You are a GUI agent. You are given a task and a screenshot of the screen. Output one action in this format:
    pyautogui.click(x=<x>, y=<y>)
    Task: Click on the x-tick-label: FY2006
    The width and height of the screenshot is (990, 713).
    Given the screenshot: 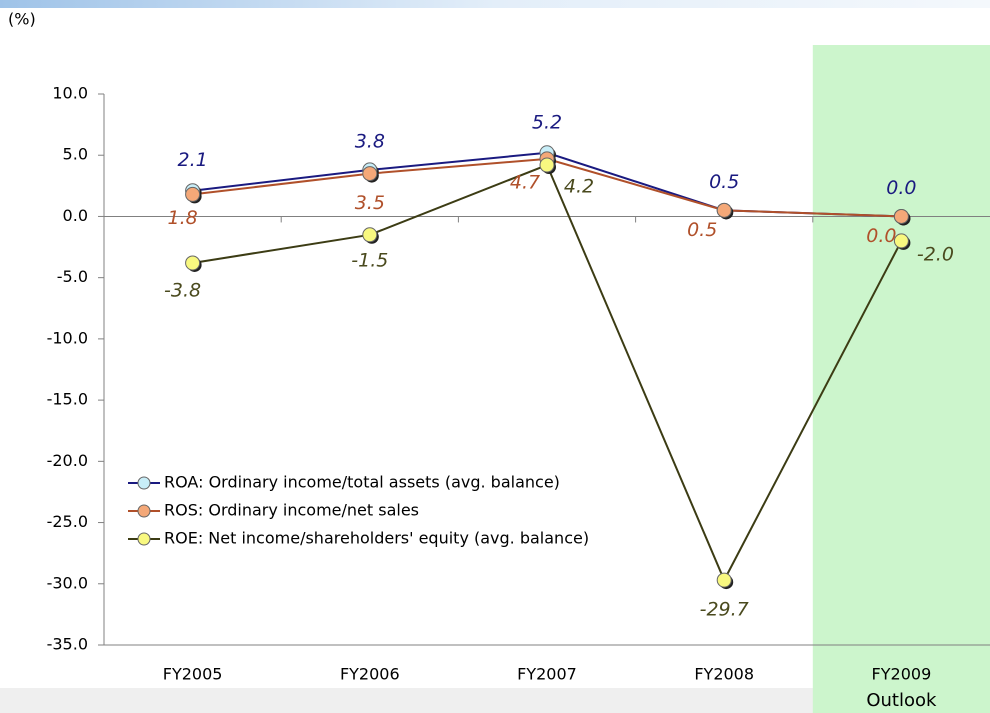 What is the action you would take?
    pyautogui.click(x=370, y=674)
    